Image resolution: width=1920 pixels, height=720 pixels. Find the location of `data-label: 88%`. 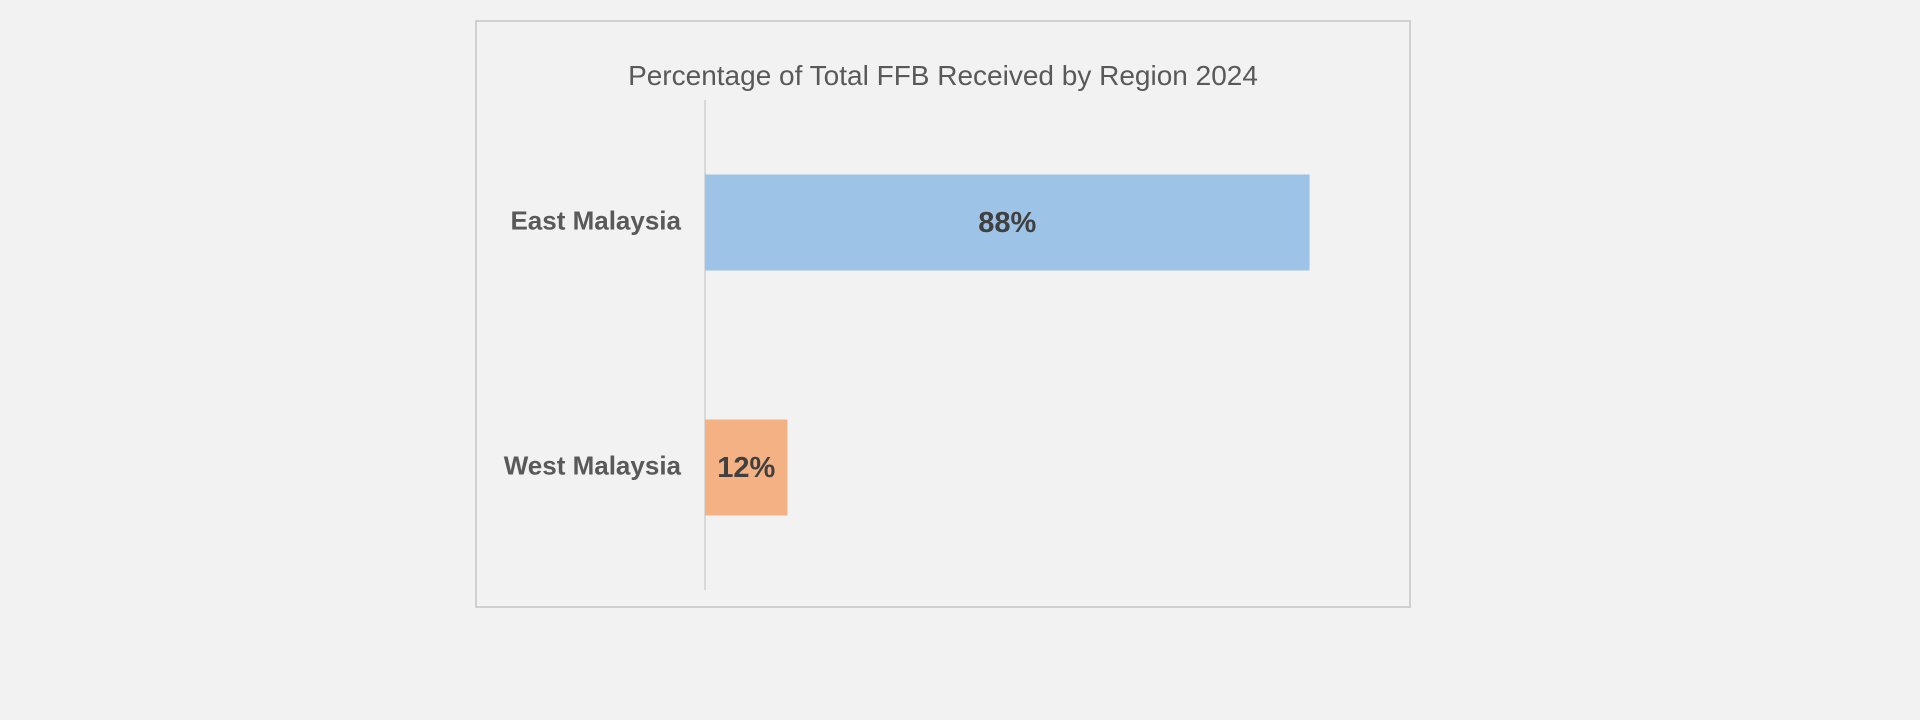

data-label: 88% is located at coordinates (1007, 223).